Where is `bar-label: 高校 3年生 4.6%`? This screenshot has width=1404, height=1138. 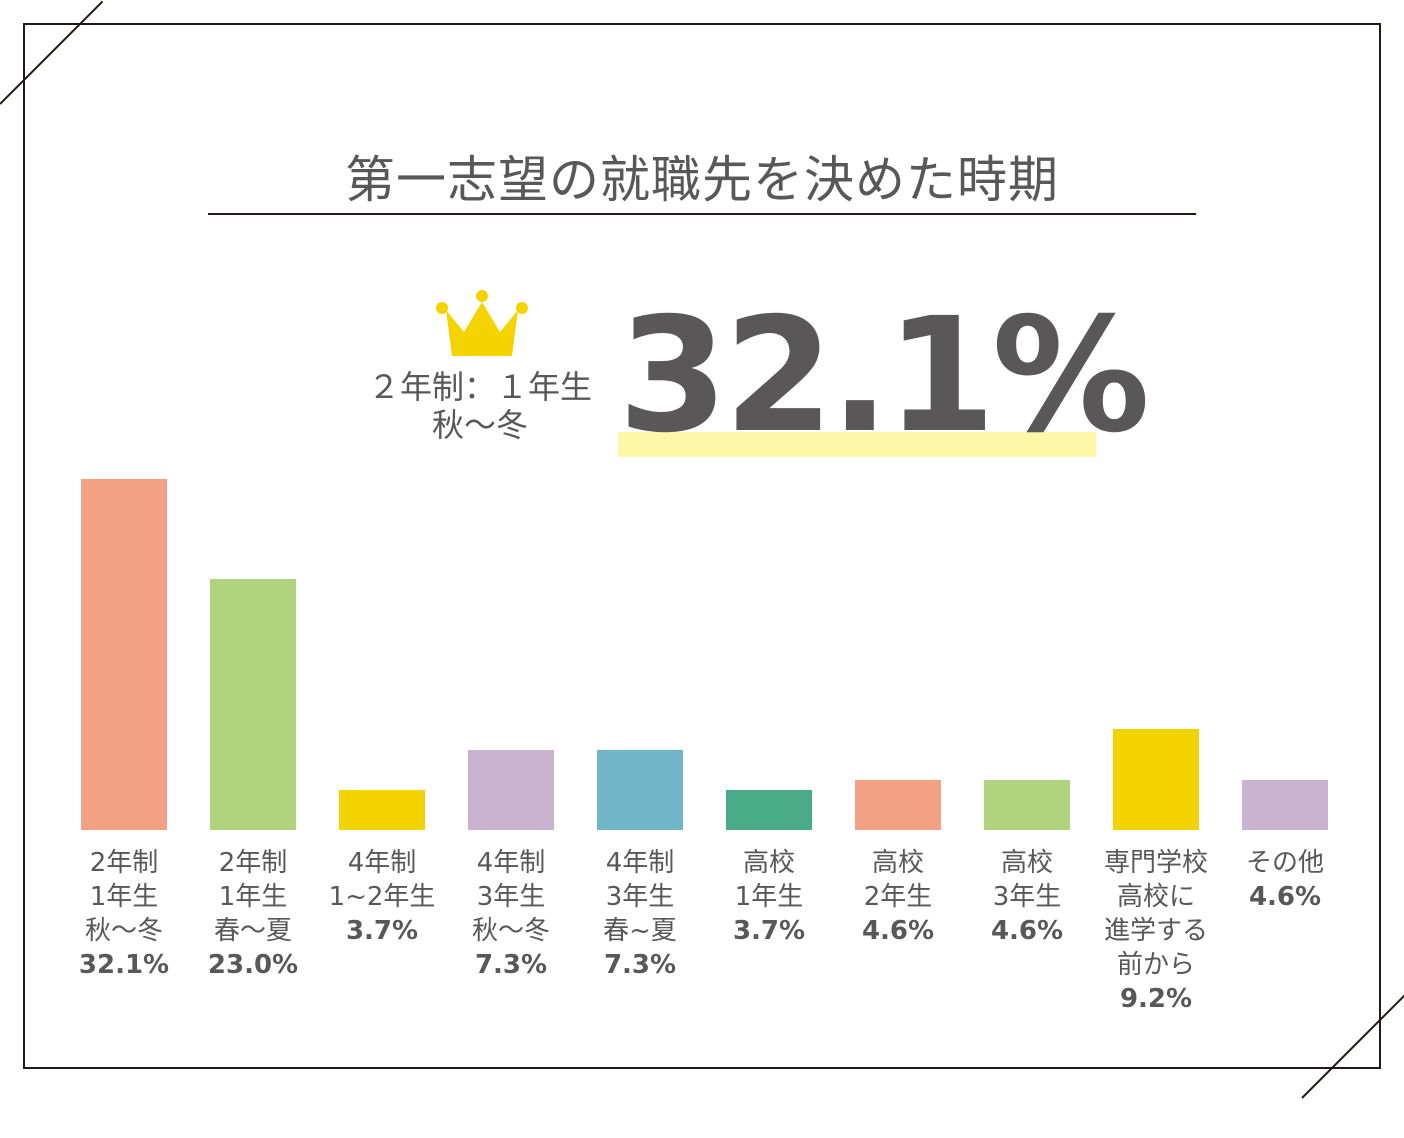 bar-label: 高校 3年生 4.6% is located at coordinates (1027, 897).